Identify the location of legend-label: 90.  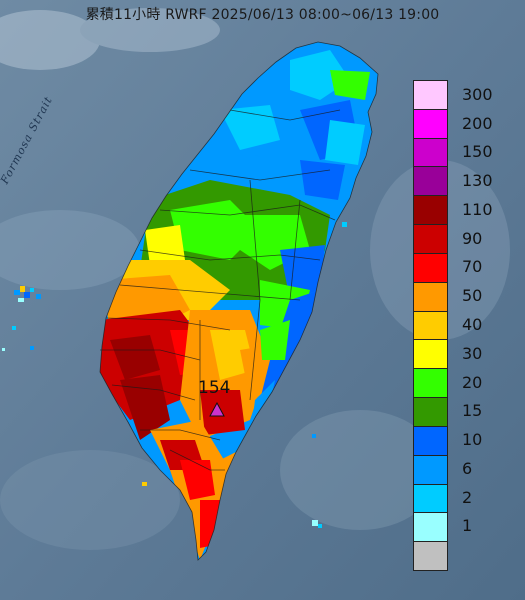
(472, 238).